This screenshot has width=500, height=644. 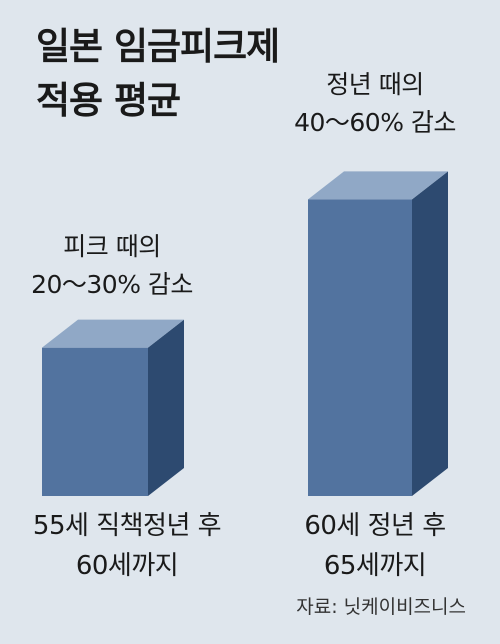 I want to click on bar-annotation-2-line-1: 정년 때의, so click(x=375, y=84).